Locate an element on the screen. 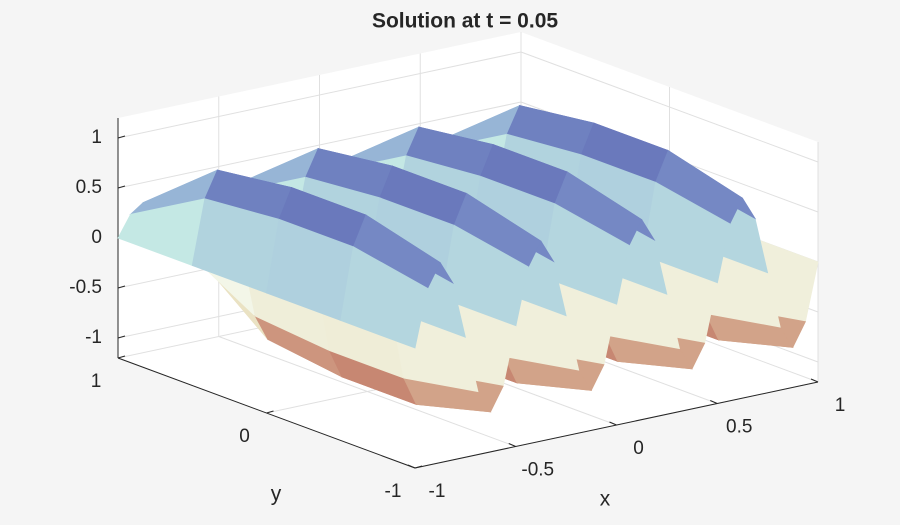 This screenshot has width=900, height=525. z-tick-label: 0 is located at coordinates (96, 237).